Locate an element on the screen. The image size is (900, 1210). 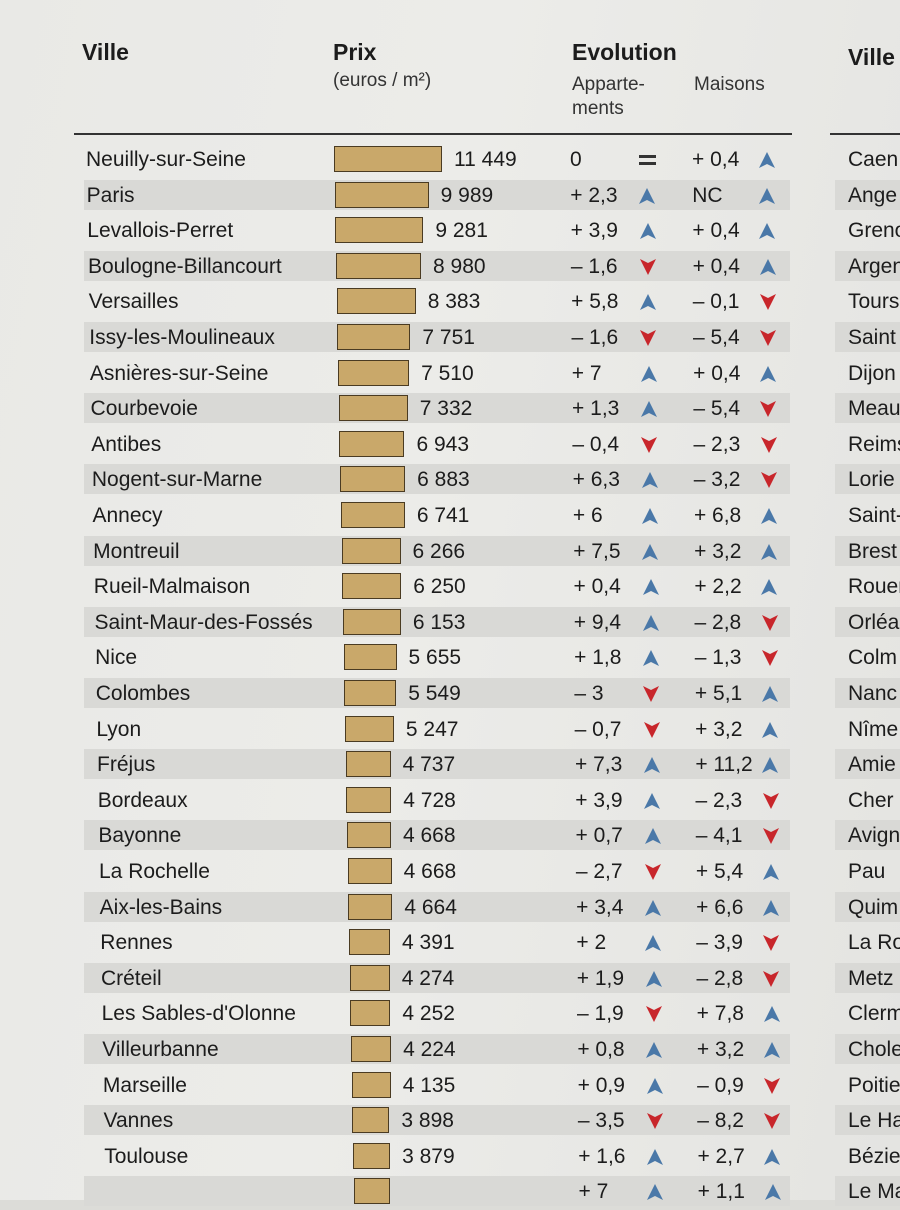
apartment-evolution: – 1,9 is located at coordinates (600, 1014).